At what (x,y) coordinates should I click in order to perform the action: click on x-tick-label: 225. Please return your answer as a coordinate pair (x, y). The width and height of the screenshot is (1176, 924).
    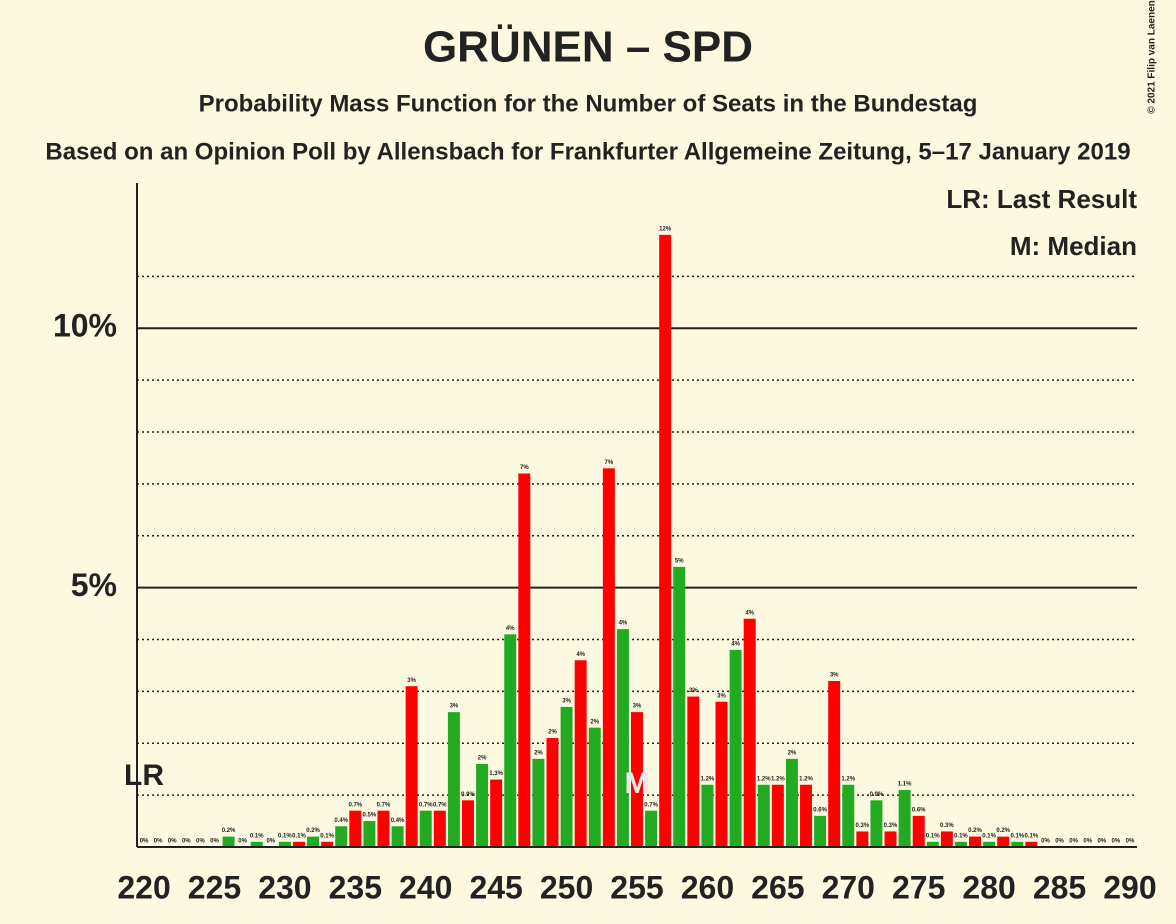
    Looking at the image, I should click on (214, 887).